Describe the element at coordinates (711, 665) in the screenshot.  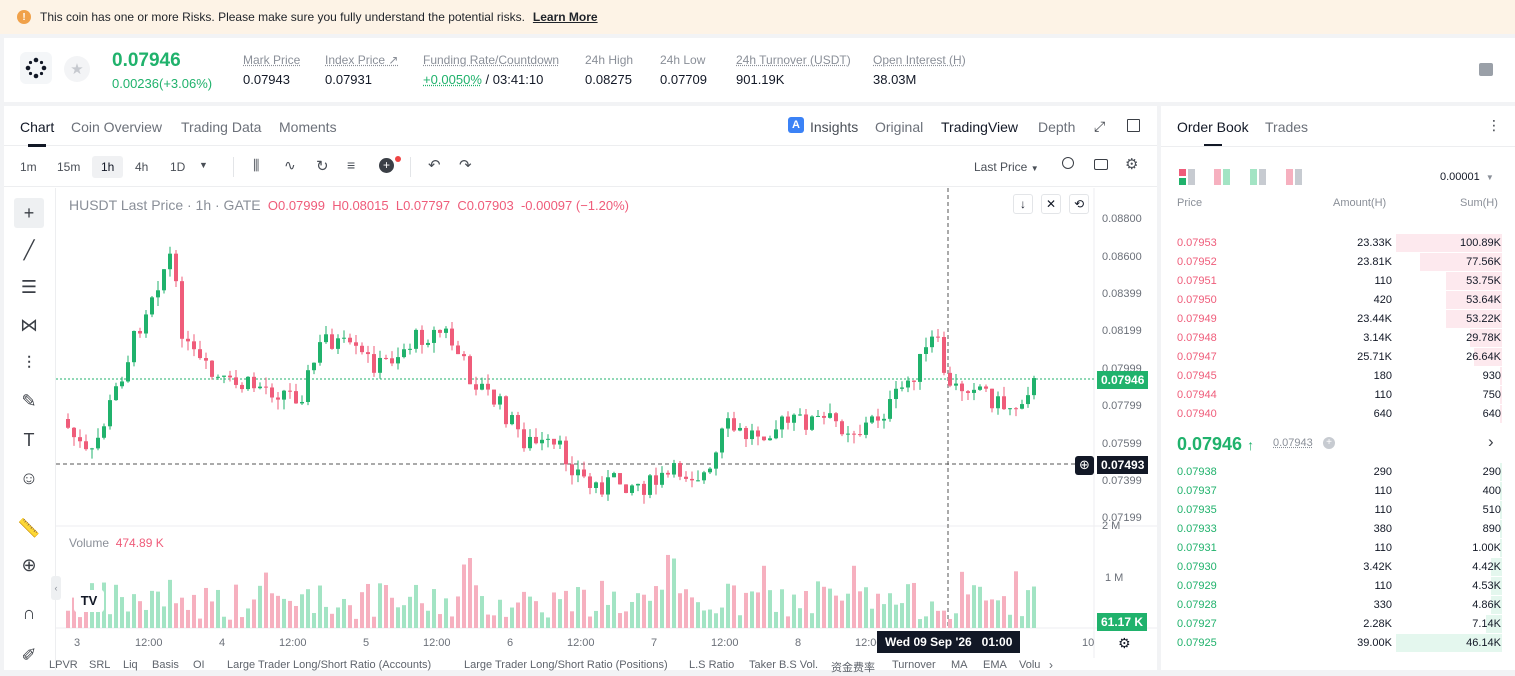
I see `indicator-item: L.S Ratio` at that location.